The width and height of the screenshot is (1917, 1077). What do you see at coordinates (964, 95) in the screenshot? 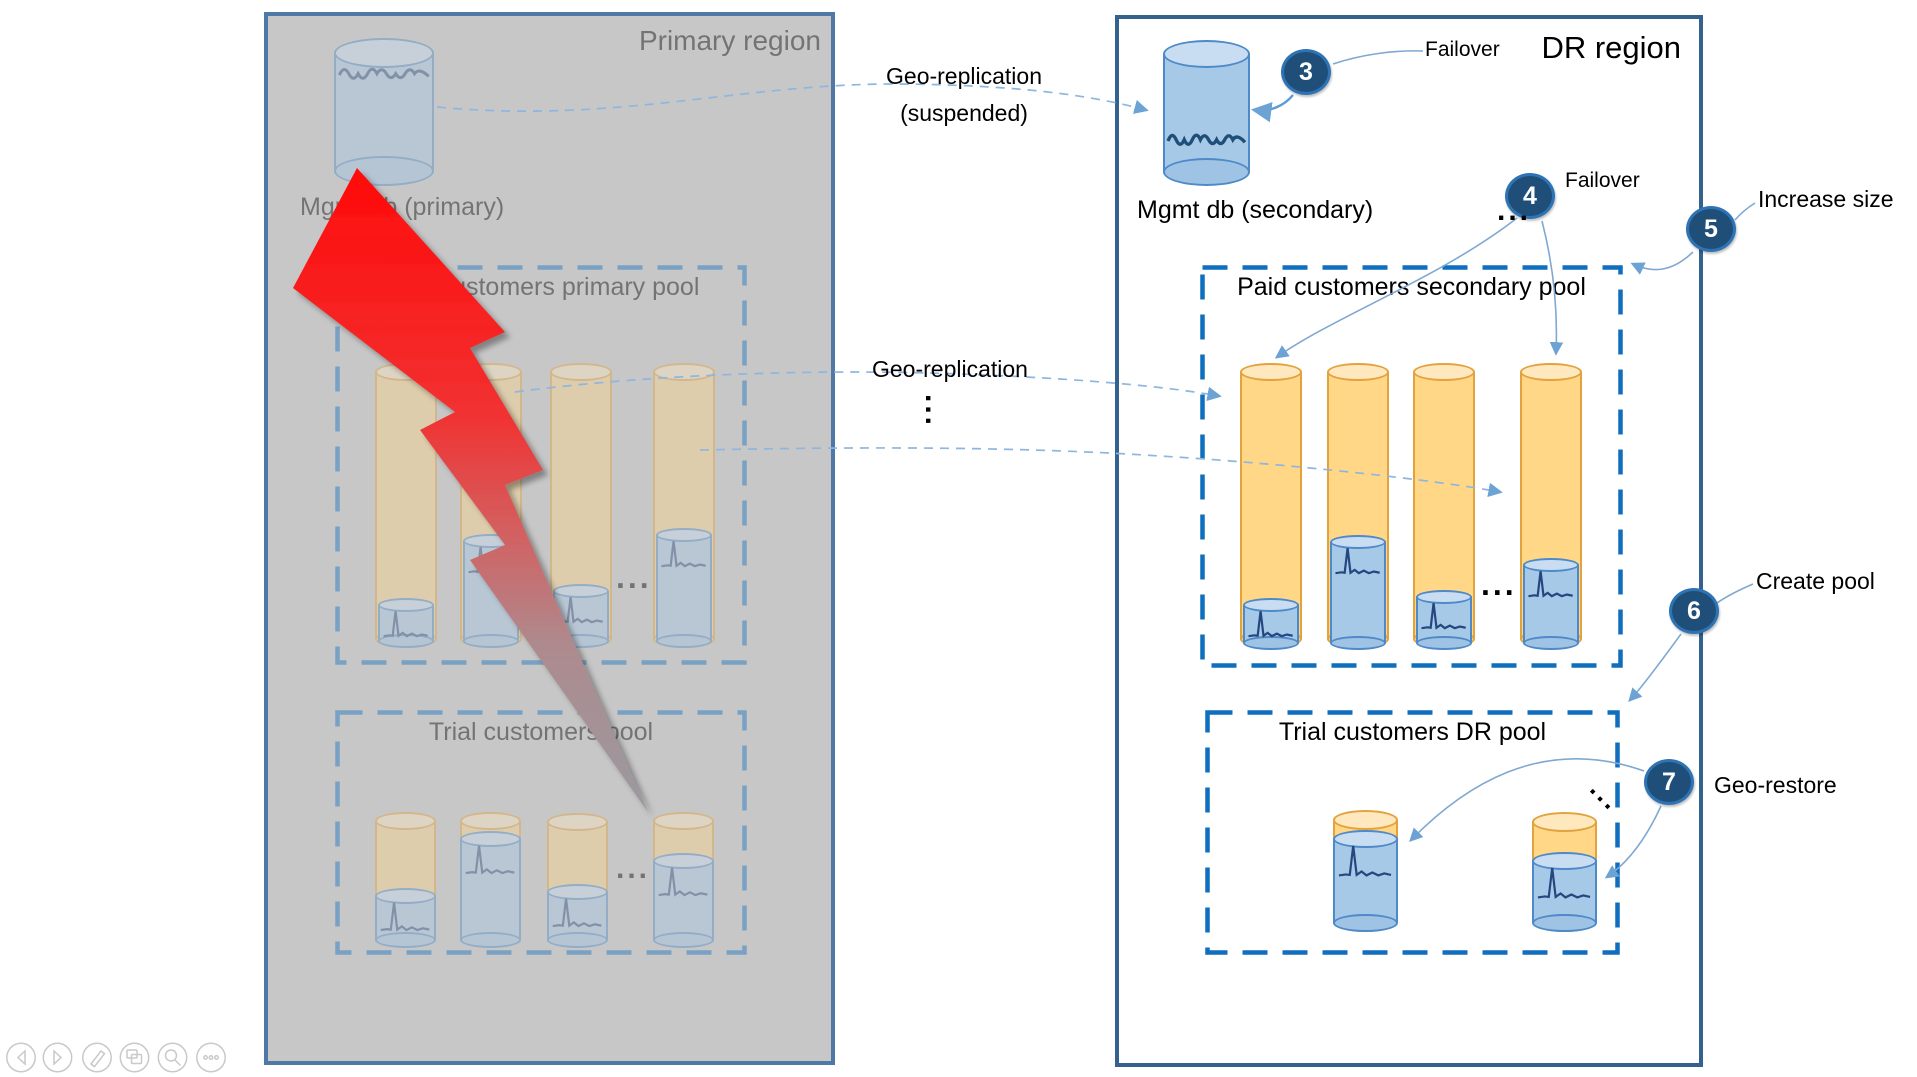
I see `geo-replication-suspended-label: Geo-replication (suspended)` at bounding box center [964, 95].